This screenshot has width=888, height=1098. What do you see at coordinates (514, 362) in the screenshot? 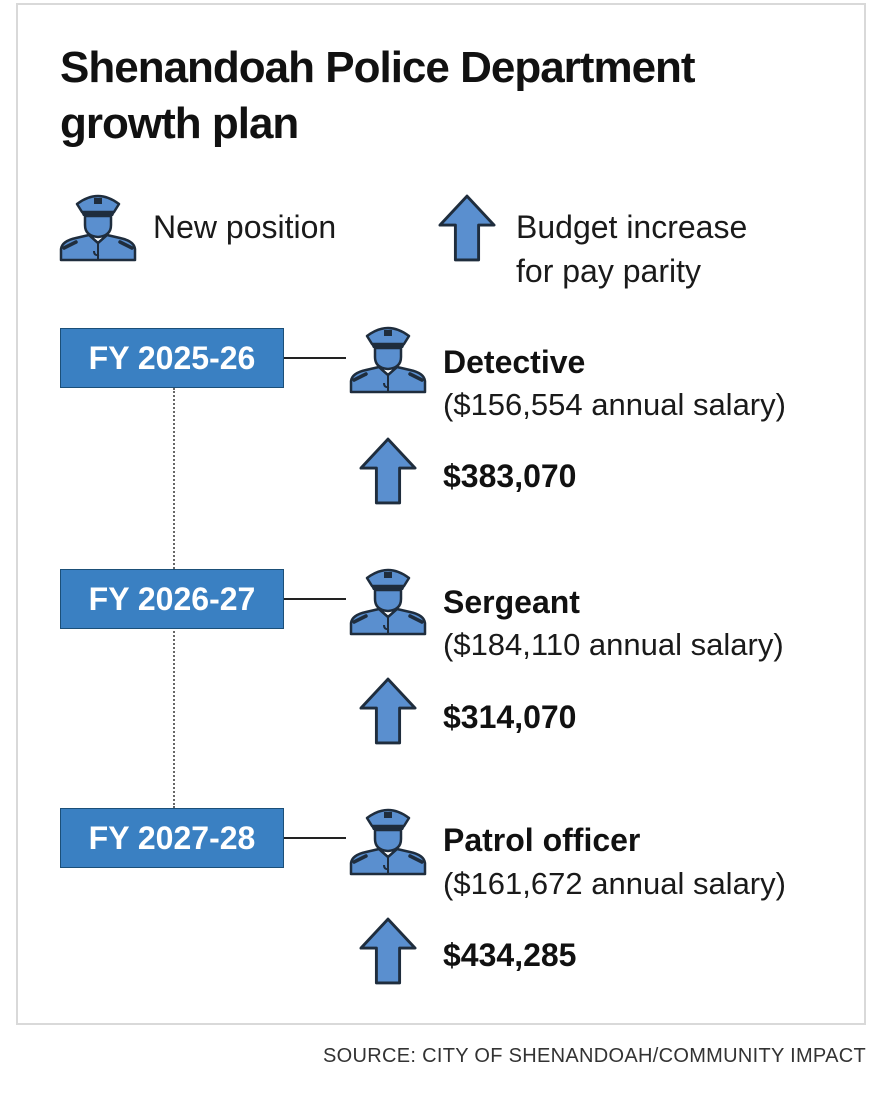
I see `position-title: Detective` at bounding box center [514, 362].